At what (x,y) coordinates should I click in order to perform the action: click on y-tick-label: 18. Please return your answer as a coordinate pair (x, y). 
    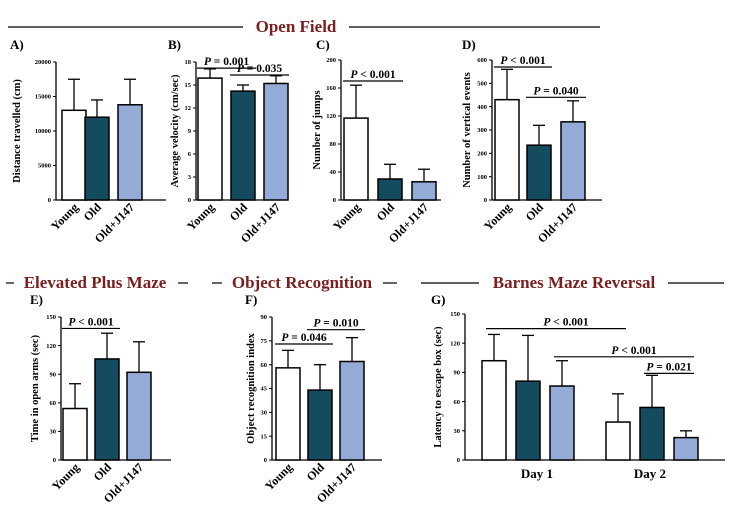
    Looking at the image, I should click on (188, 62).